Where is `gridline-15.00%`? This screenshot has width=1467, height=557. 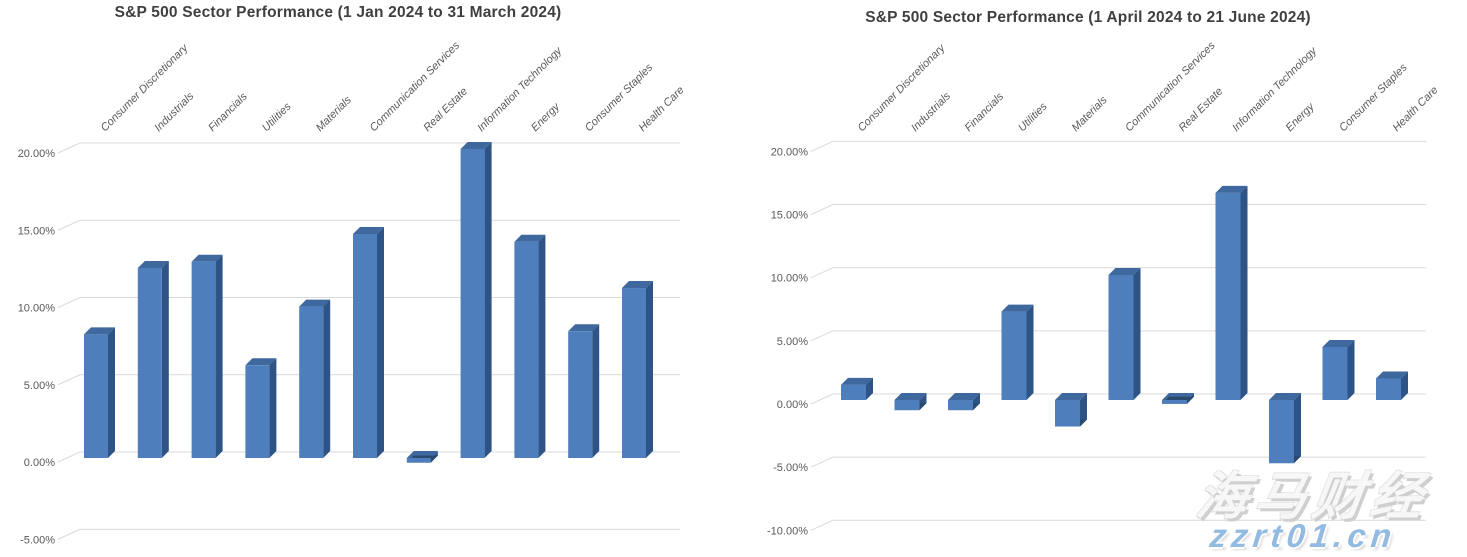
gridline-15.00% is located at coordinates (1118, 210).